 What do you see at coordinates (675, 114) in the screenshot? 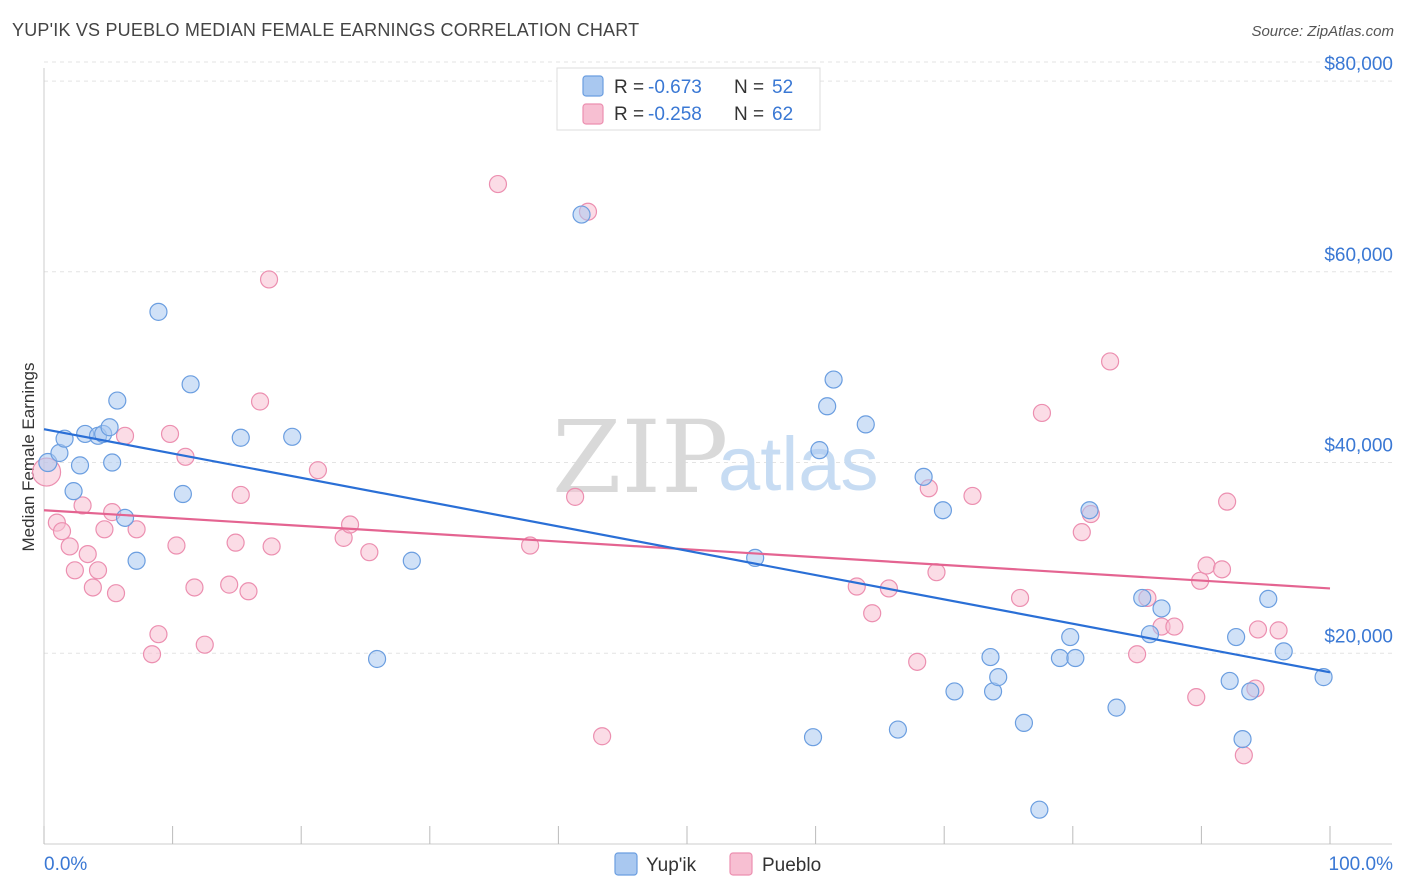
I see `legend-r-value-pueblo: -0.258` at bounding box center [675, 114].